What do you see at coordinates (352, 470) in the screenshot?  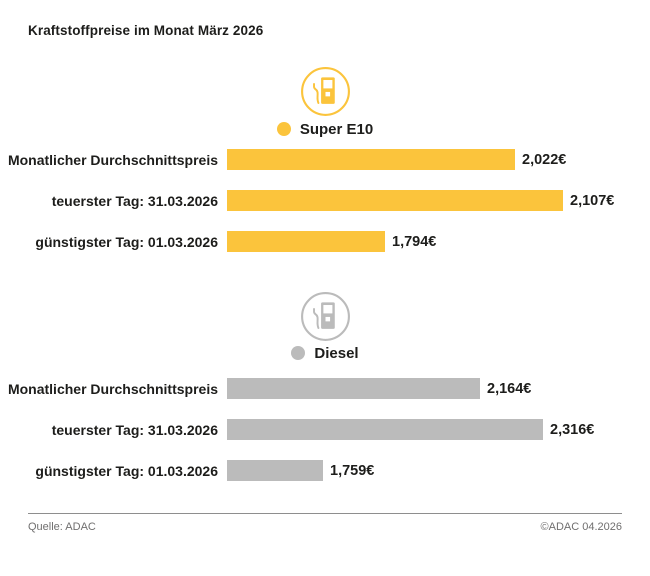 I see `bar-value: 1,759€` at bounding box center [352, 470].